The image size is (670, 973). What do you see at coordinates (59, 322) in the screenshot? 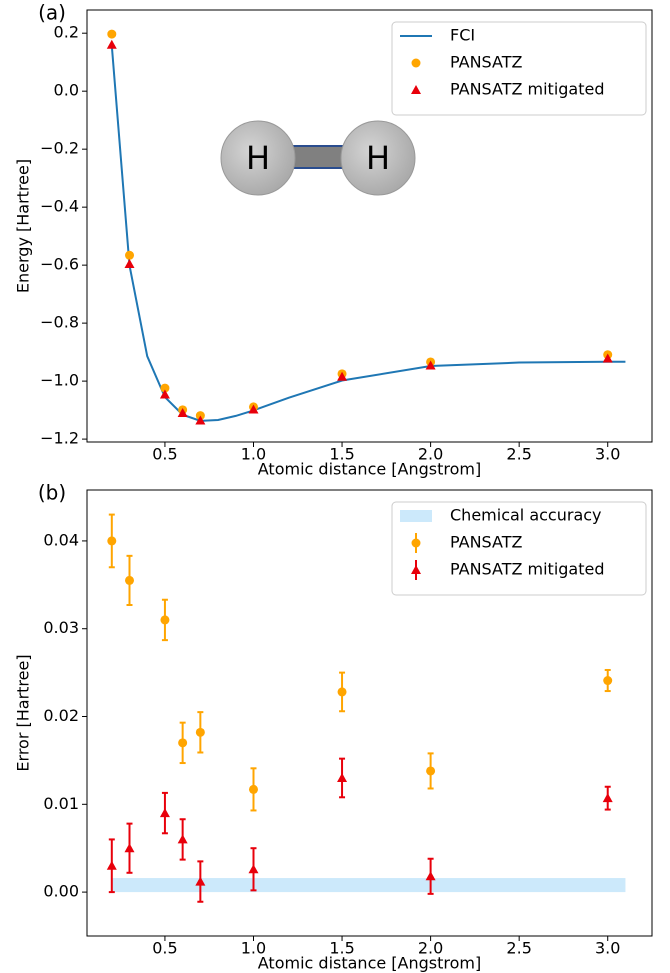
I see `y-tick-label: −0.8` at bounding box center [59, 322].